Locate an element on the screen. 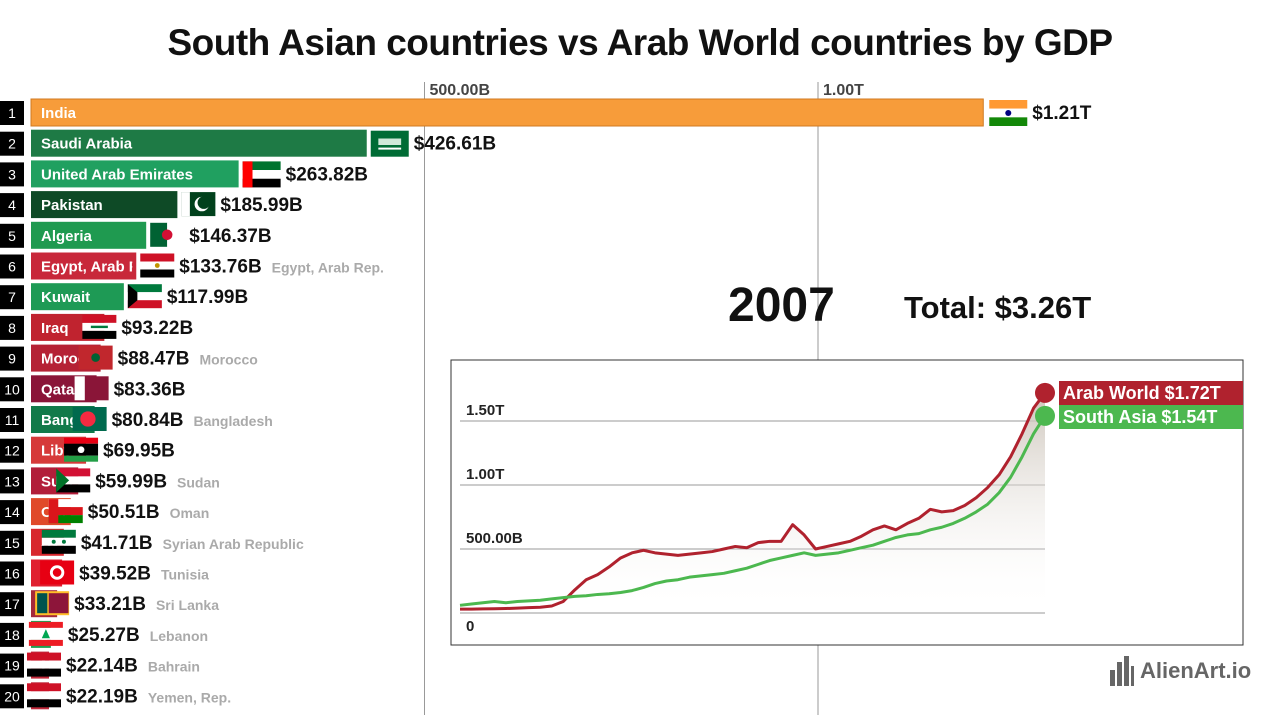  bar-label: Egypt, Arab Rep. is located at coordinates (101, 267).